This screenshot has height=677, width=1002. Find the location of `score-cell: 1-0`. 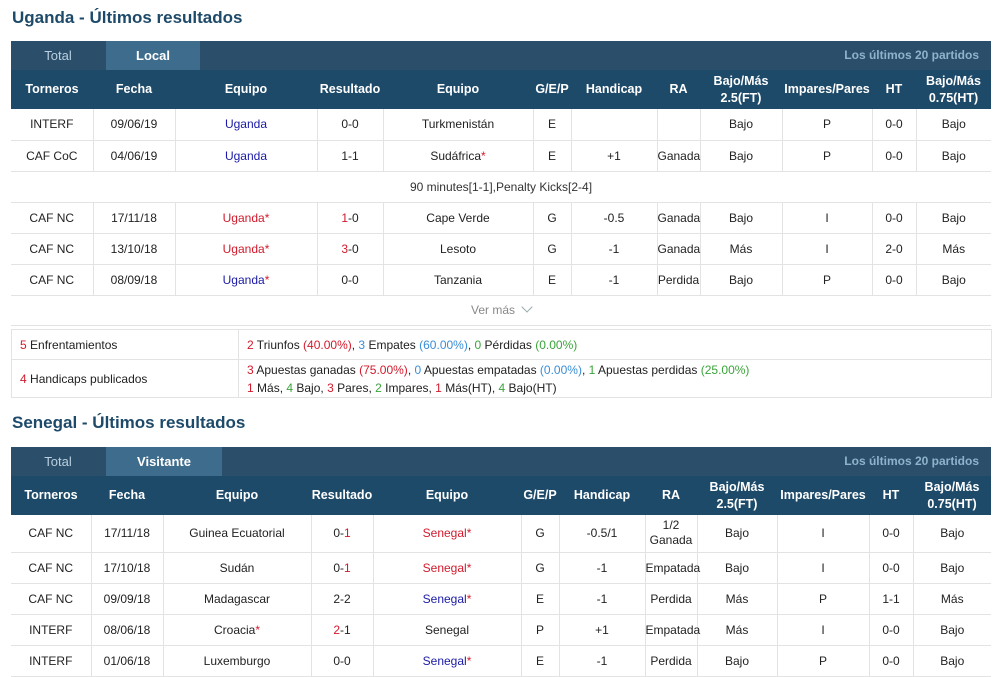

score-cell: 1-0 is located at coordinates (350, 218).